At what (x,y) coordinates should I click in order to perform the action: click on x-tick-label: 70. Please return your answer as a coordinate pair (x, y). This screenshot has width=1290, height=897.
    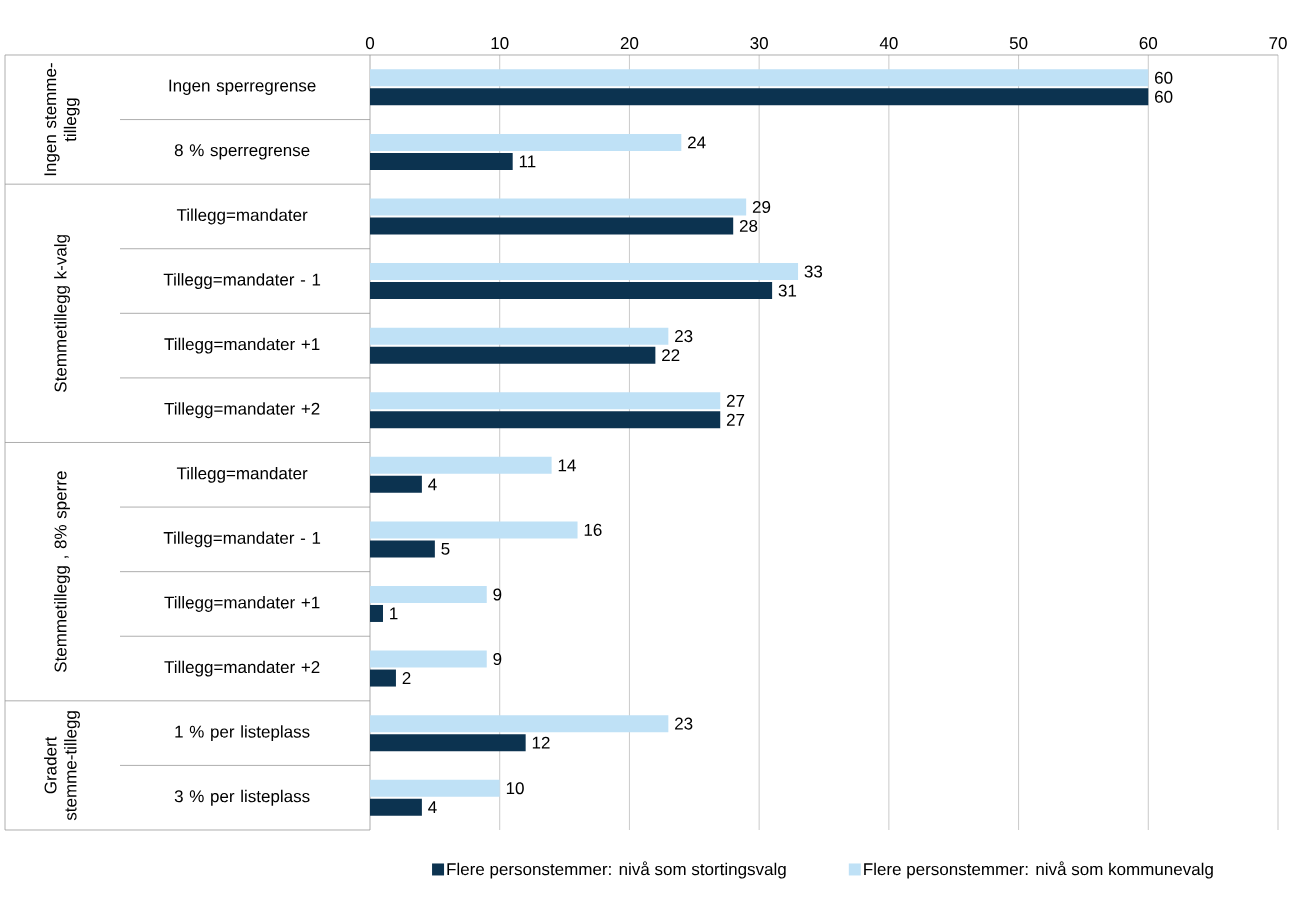
    Looking at the image, I should click on (1278, 43).